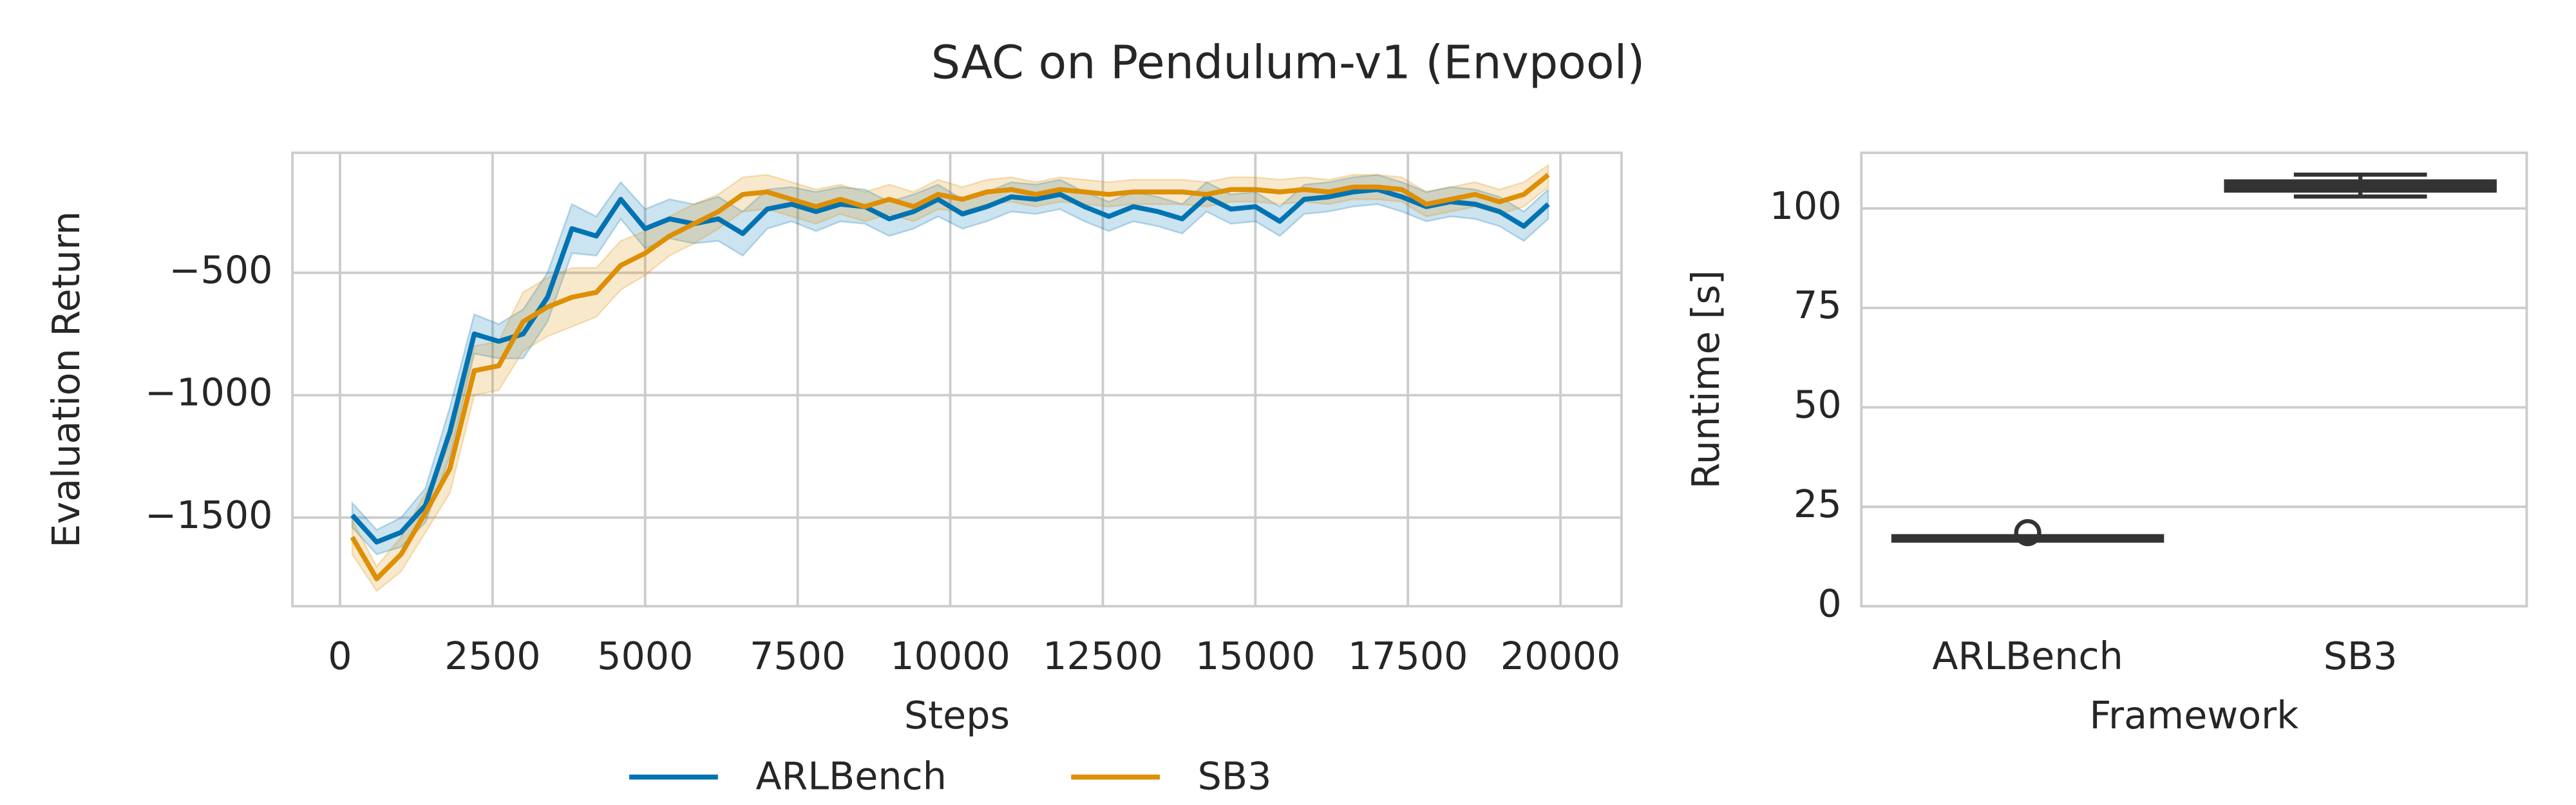 This screenshot has width=2576, height=805. I want to click on y-tick-label: 75, so click(1818, 305).